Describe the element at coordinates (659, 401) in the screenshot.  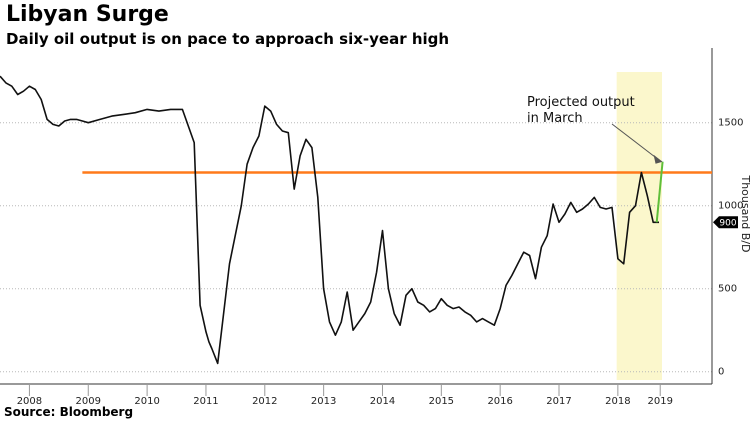
I see `x-tick-label: 2019` at that location.